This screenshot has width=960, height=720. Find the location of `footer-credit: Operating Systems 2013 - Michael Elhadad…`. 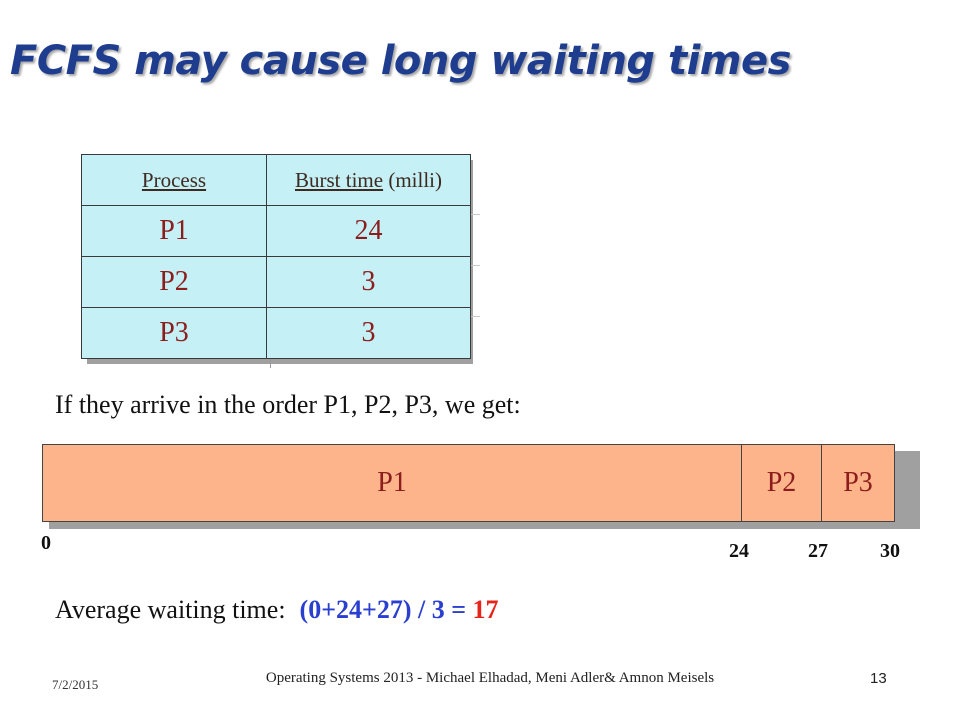

footer-credit: Operating Systems 2013 - Michael Elhadad… is located at coordinates (490, 678).